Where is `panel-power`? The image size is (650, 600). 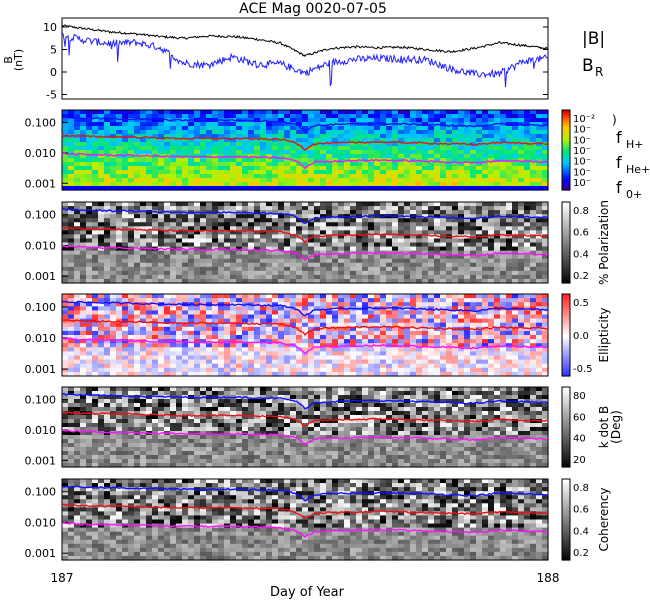 panel-power is located at coordinates (316, 150).